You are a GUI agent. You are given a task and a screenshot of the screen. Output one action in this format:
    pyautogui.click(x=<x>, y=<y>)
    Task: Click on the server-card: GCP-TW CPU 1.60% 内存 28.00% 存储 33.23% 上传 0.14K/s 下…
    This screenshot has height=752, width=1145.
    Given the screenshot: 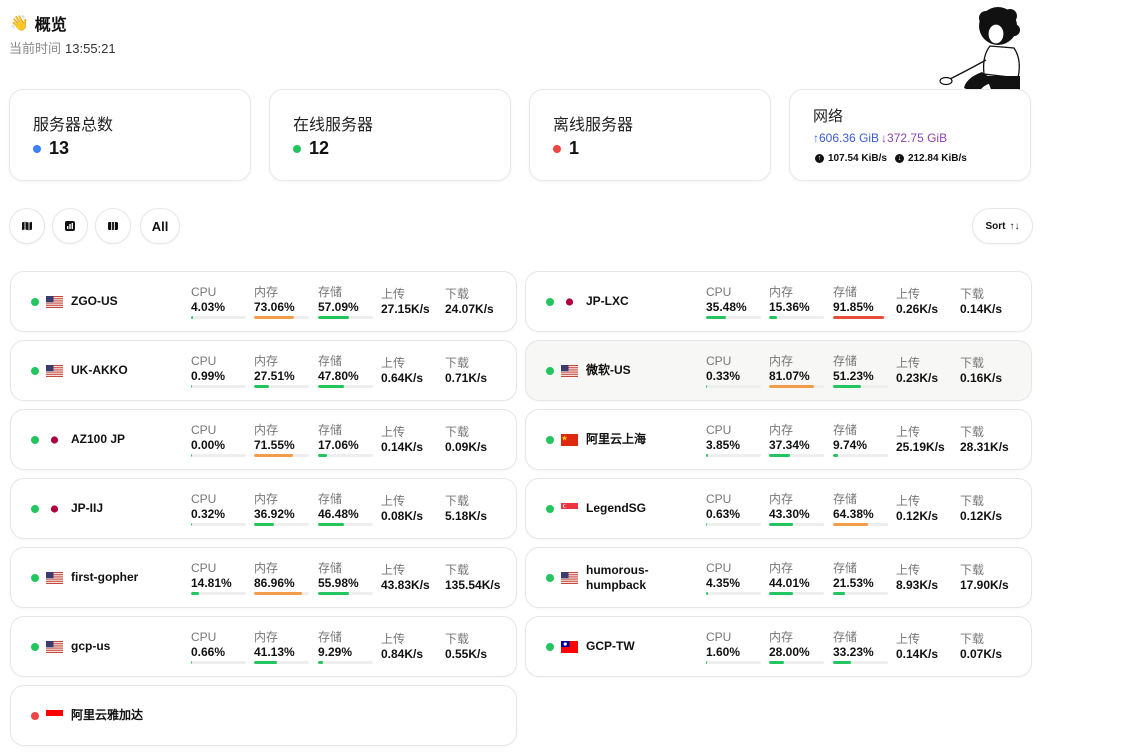 What is the action you would take?
    pyautogui.click(x=778, y=646)
    